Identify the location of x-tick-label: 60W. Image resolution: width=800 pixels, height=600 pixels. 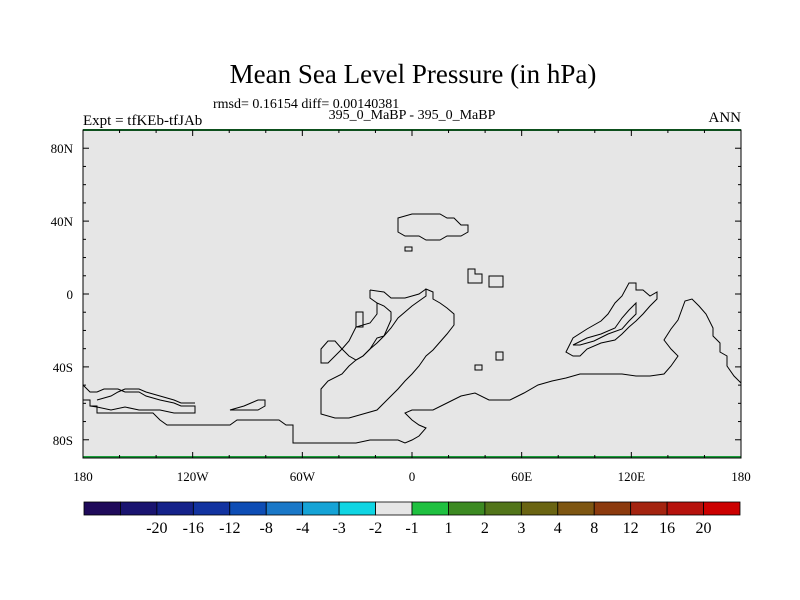
(303, 476).